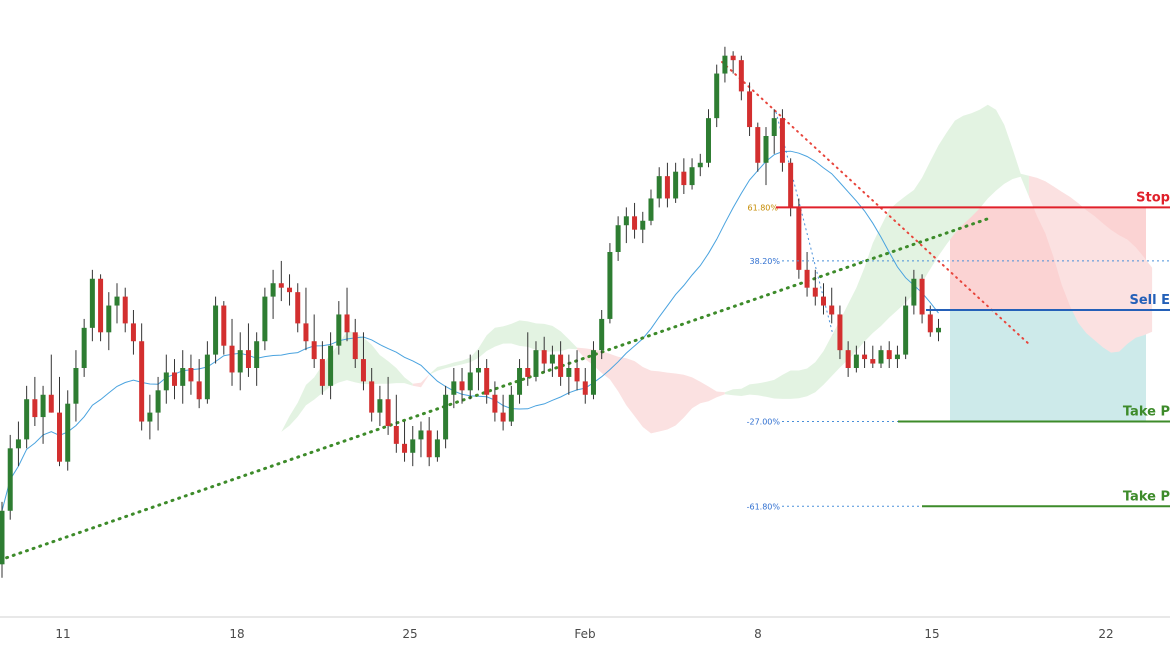  Describe the element at coordinates (584, 634) in the screenshot. I see `x-tick-label: Feb` at that location.